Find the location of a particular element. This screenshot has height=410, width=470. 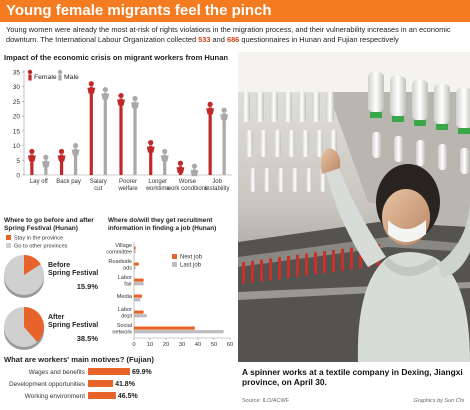

legend-label-next: Next job is located at coordinates (191, 258).